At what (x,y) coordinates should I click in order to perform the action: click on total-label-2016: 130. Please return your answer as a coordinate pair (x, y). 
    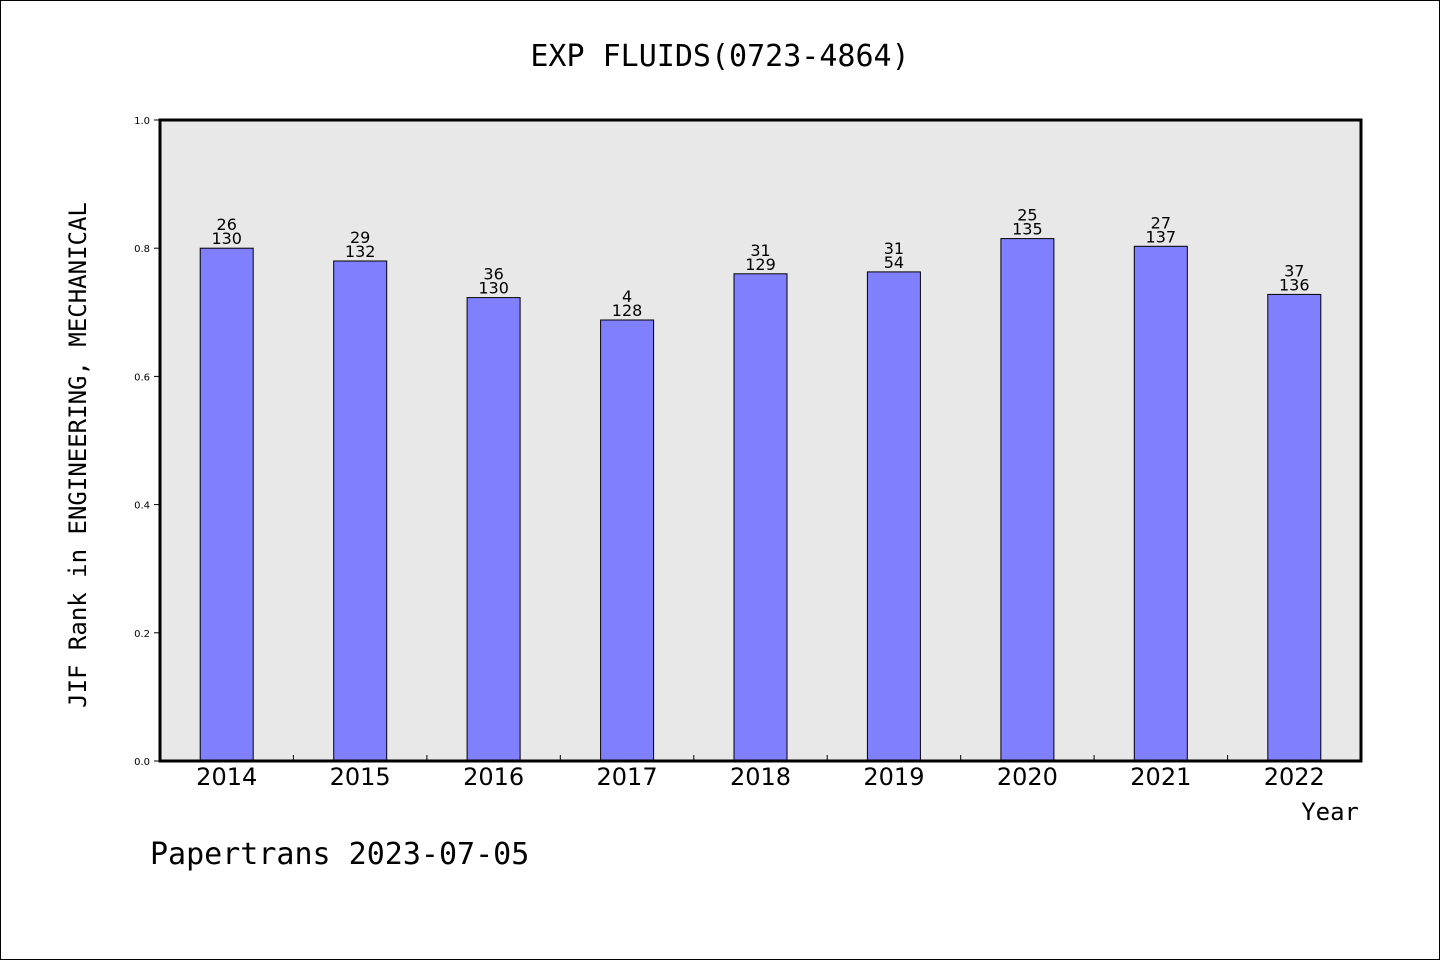
    Looking at the image, I should click on (493, 288).